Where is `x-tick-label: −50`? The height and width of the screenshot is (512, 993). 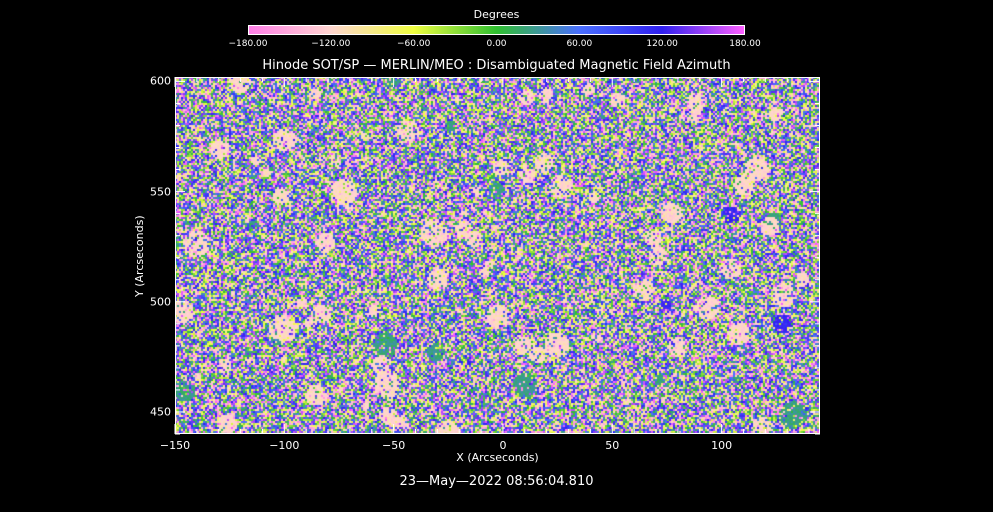
x-tick-label: −50 is located at coordinates (394, 445).